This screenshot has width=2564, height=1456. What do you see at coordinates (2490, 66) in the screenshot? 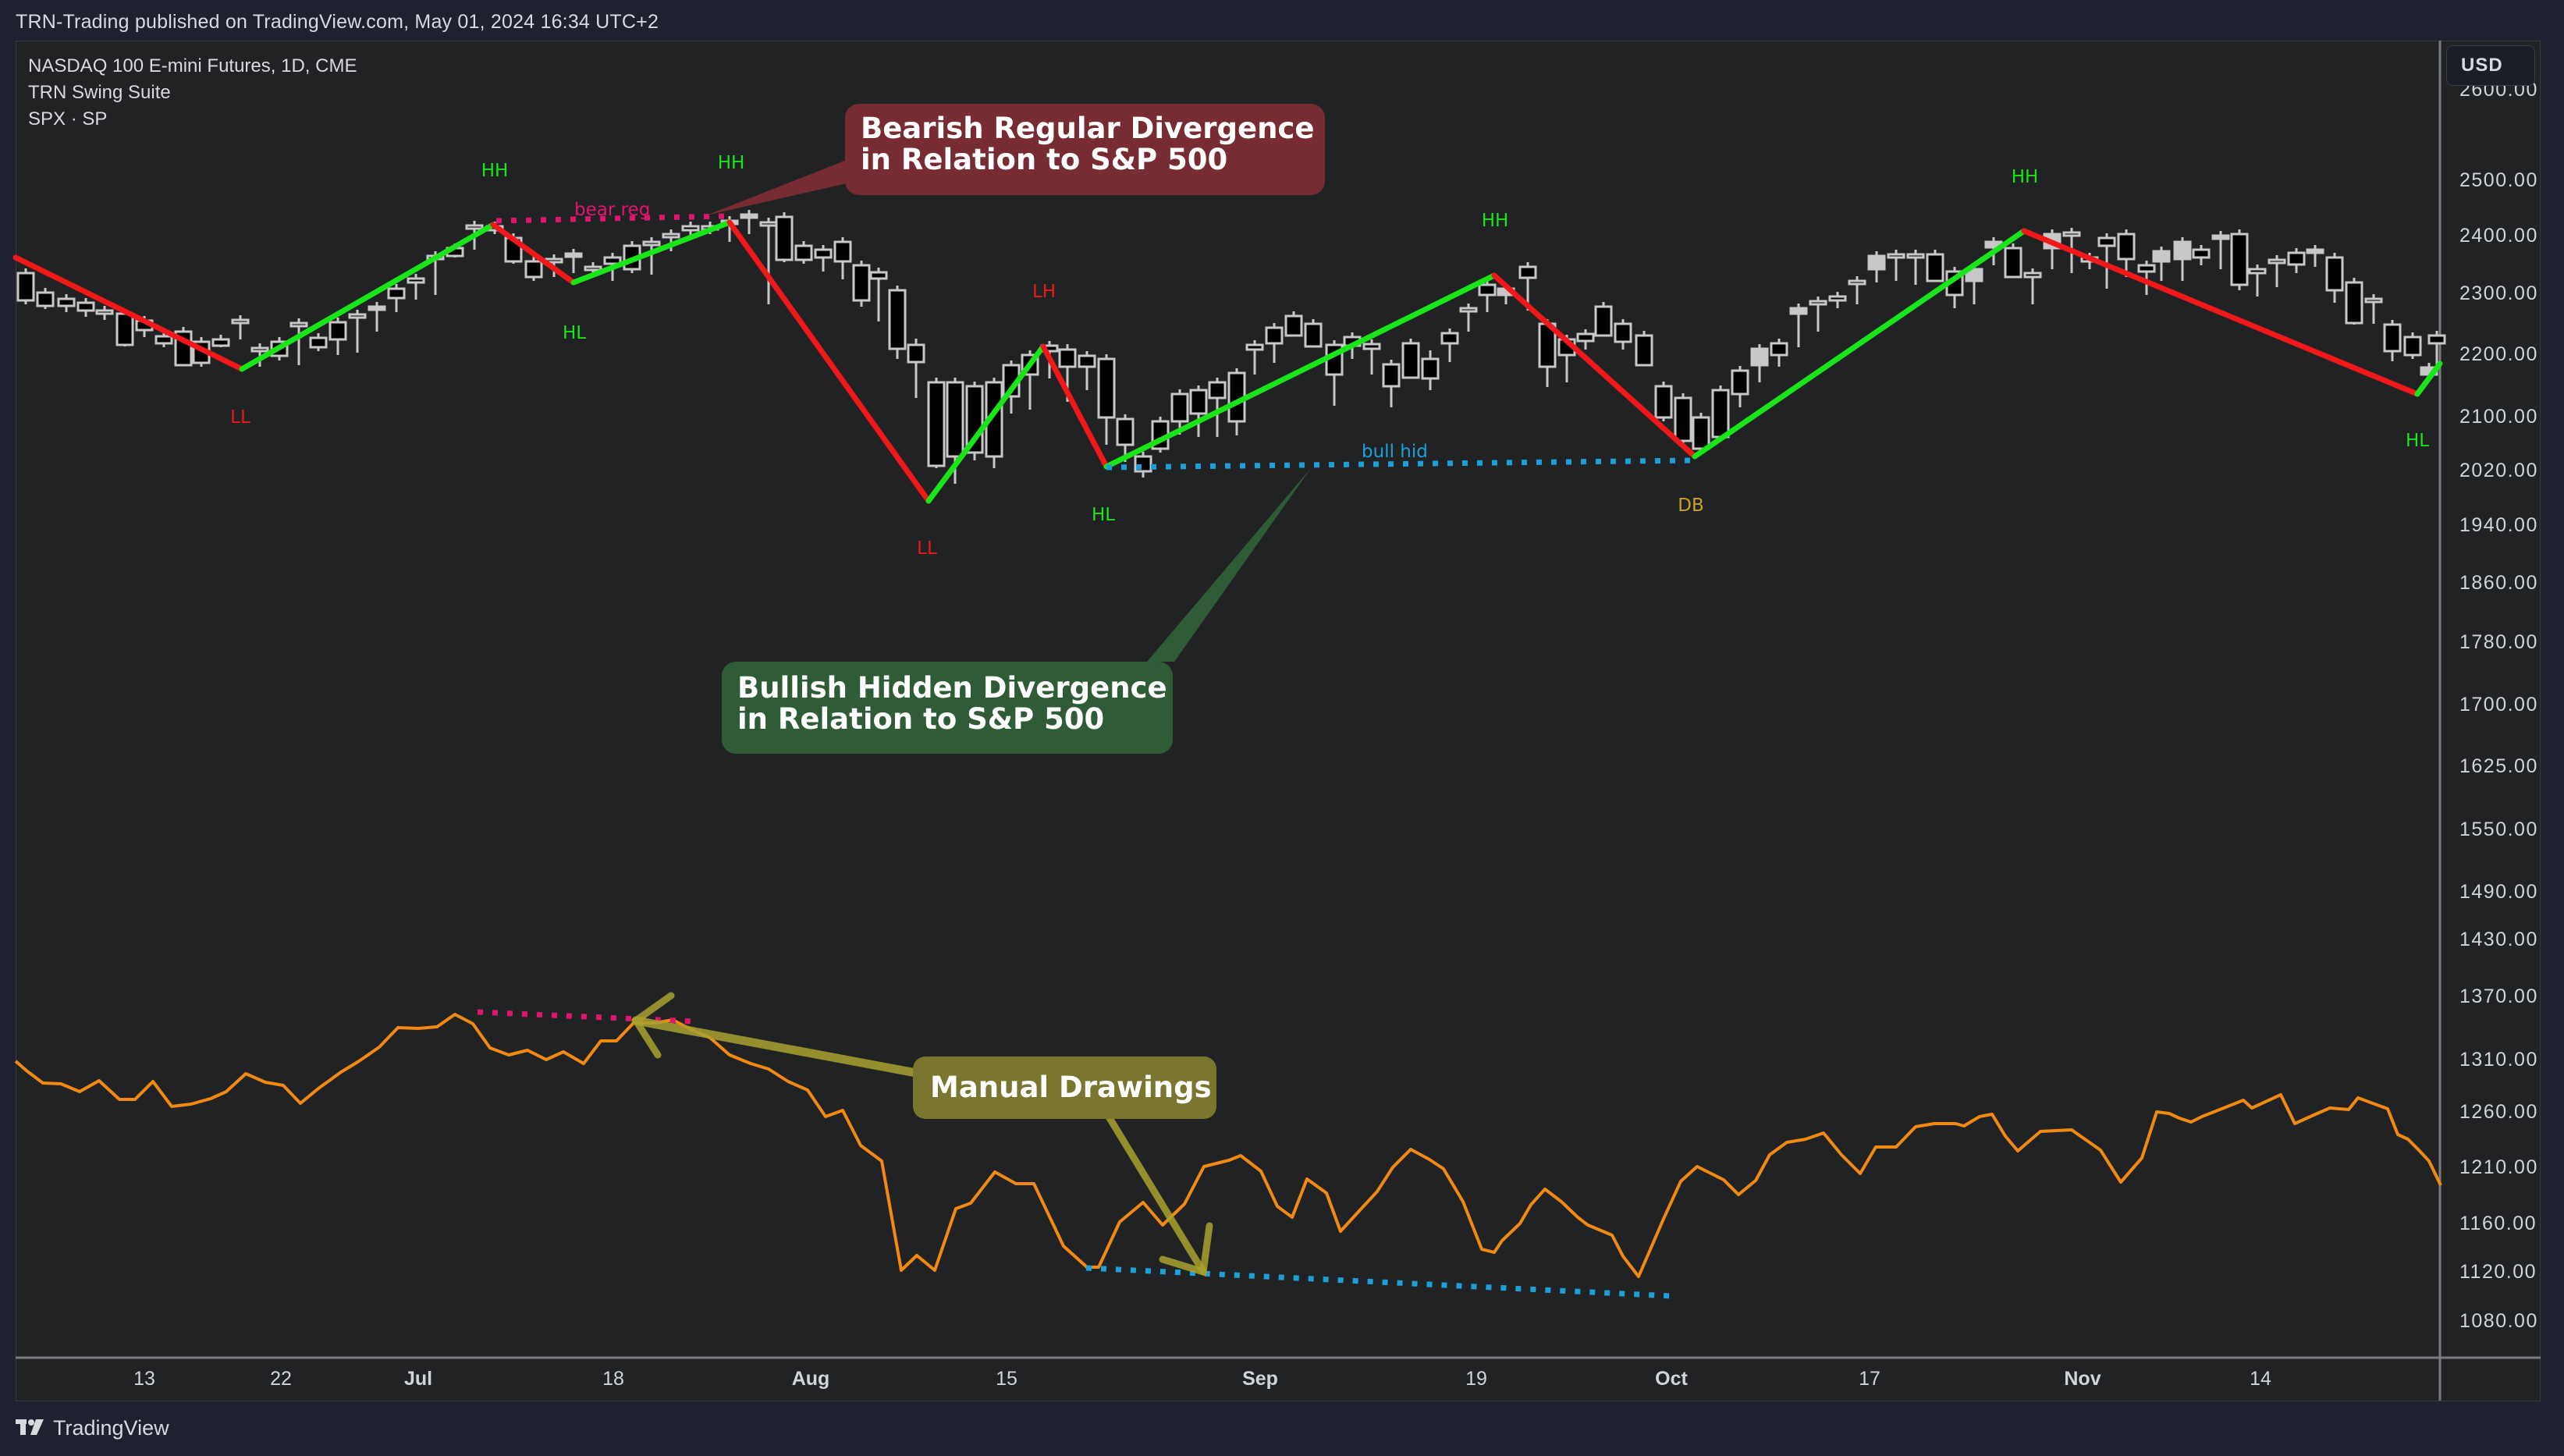
I see `currency-button: USD` at bounding box center [2490, 66].